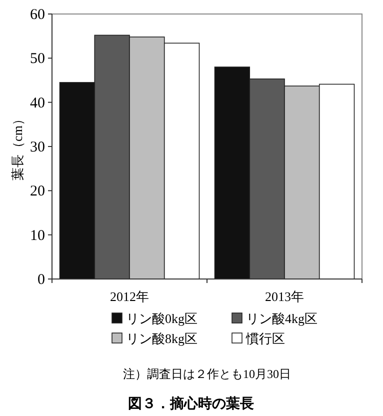 Image resolution: width=383 pixels, height=416 pixels. What do you see at coordinates (265, 338) in the screenshot?
I see `legend-label: 慣行区` at bounding box center [265, 338].